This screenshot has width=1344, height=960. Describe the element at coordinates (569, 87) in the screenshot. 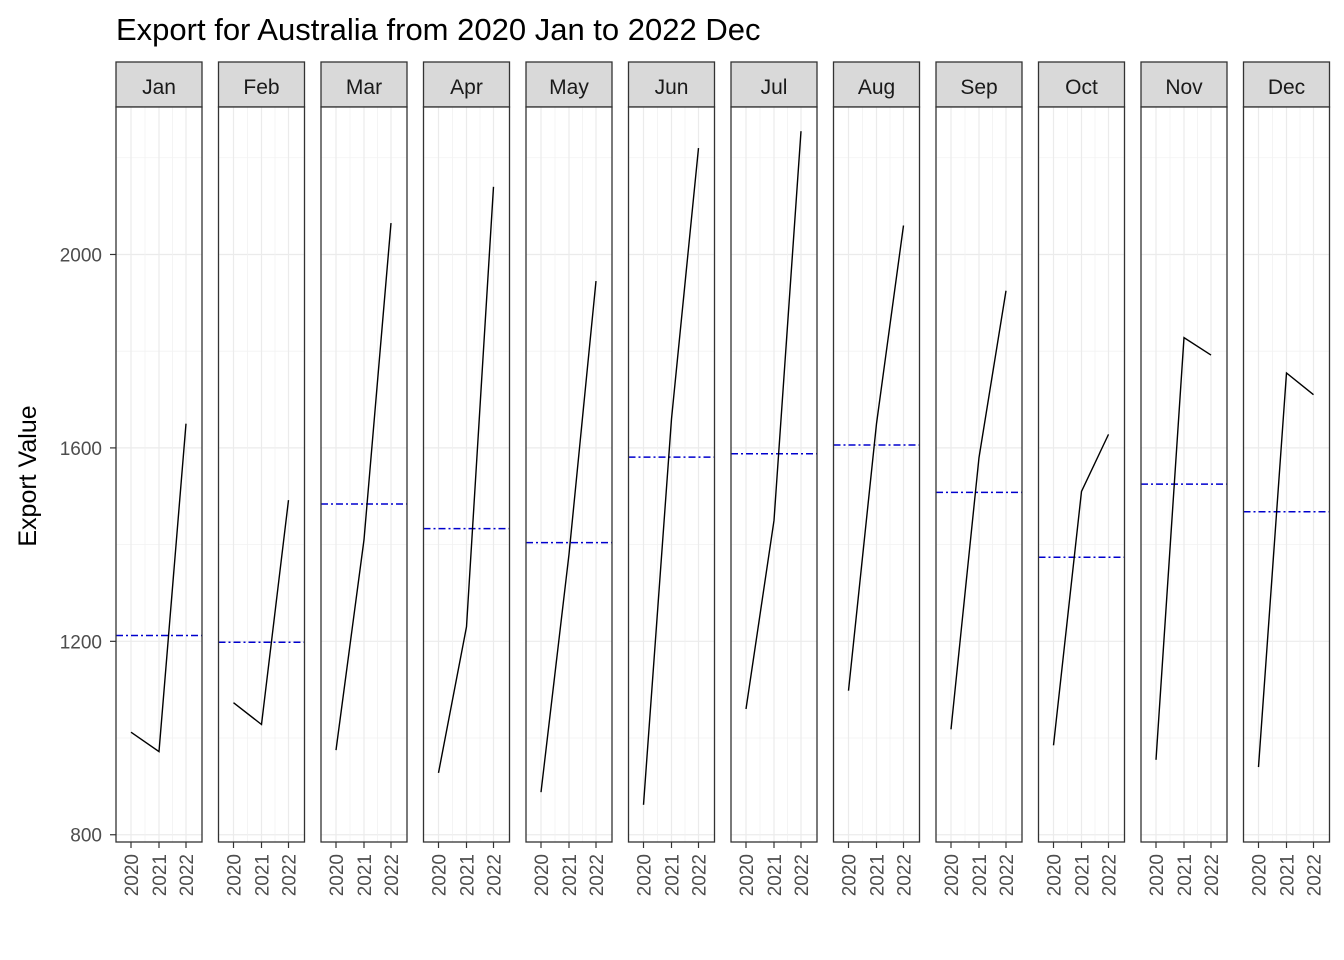

I see `facet-strip-label: May` at that location.